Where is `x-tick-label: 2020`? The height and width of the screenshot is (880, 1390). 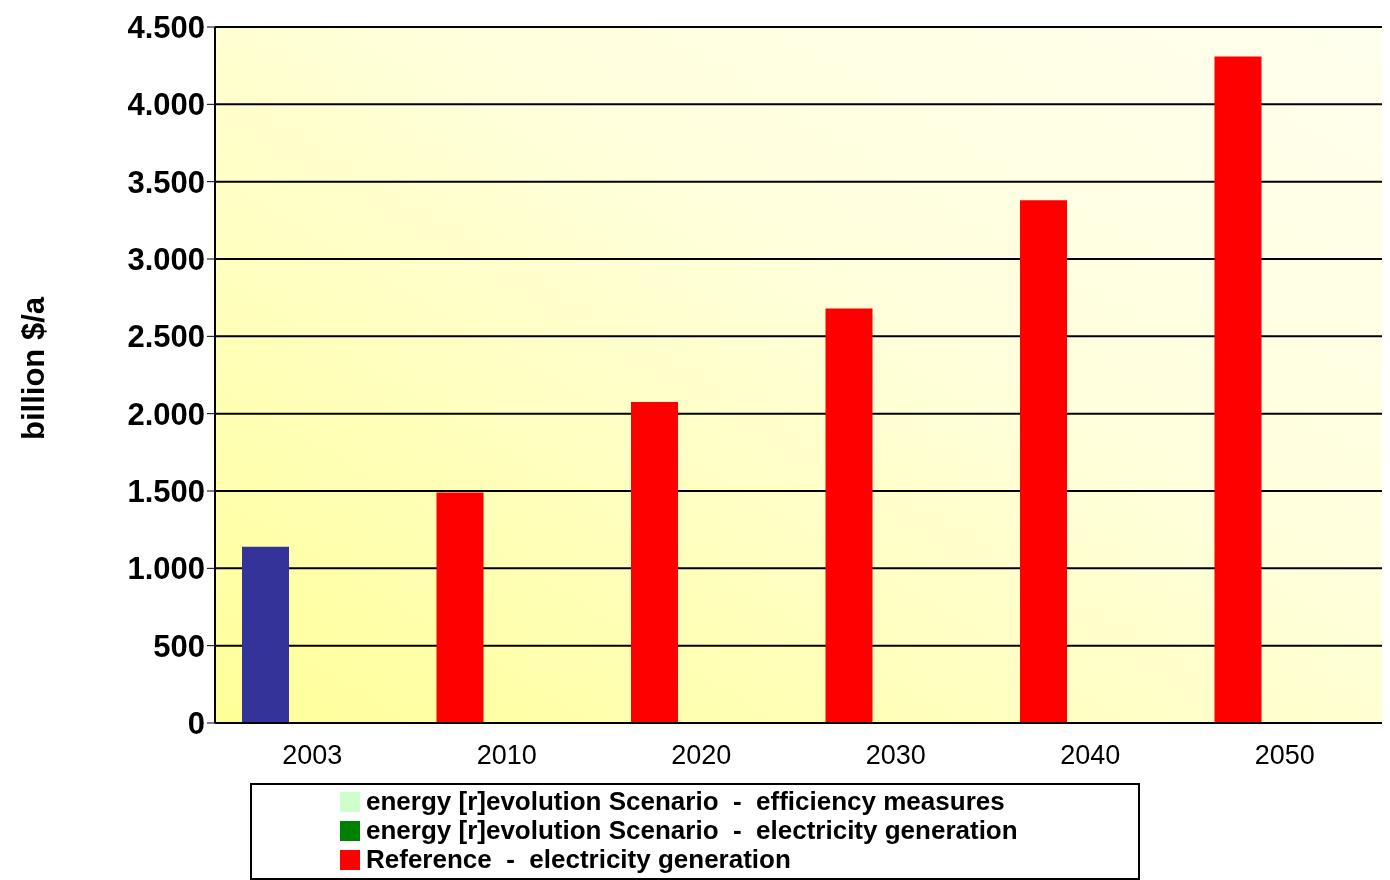 x-tick-label: 2020 is located at coordinates (701, 755).